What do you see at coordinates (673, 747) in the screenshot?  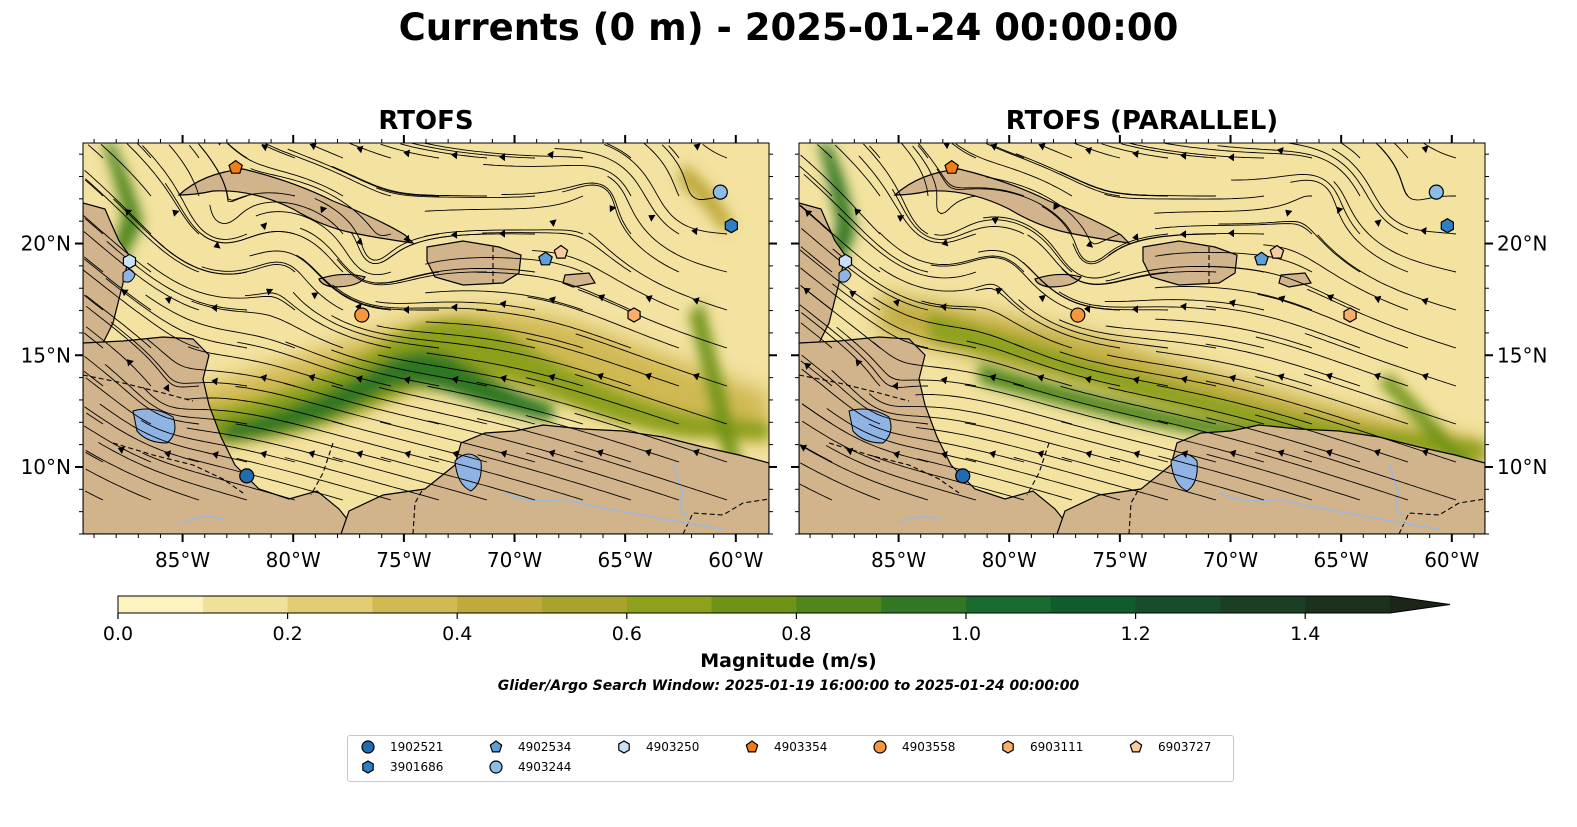 I see `legend-label: 4903250` at bounding box center [673, 747].